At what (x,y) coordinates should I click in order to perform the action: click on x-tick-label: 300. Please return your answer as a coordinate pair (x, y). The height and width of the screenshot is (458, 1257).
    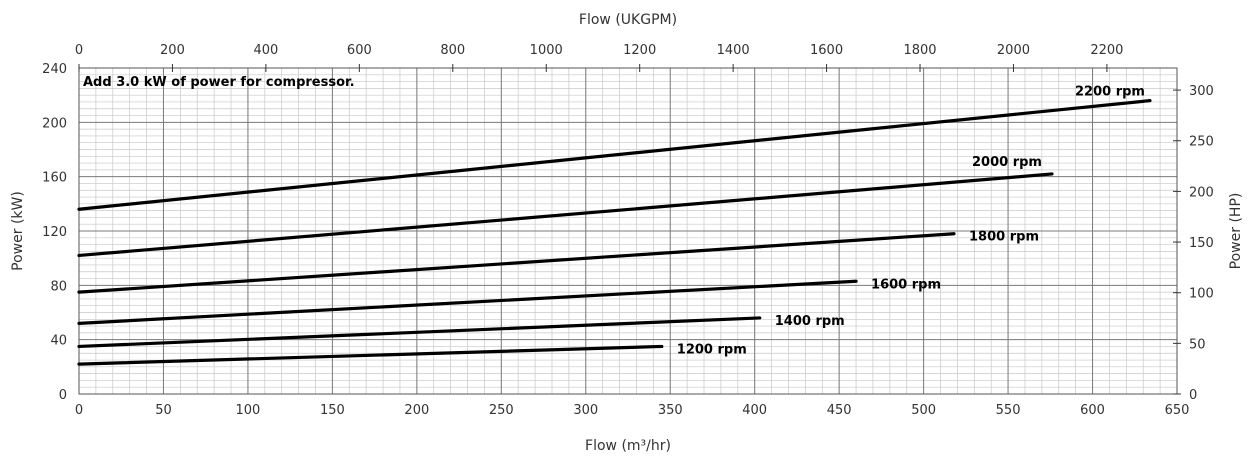
    Looking at the image, I should click on (585, 410).